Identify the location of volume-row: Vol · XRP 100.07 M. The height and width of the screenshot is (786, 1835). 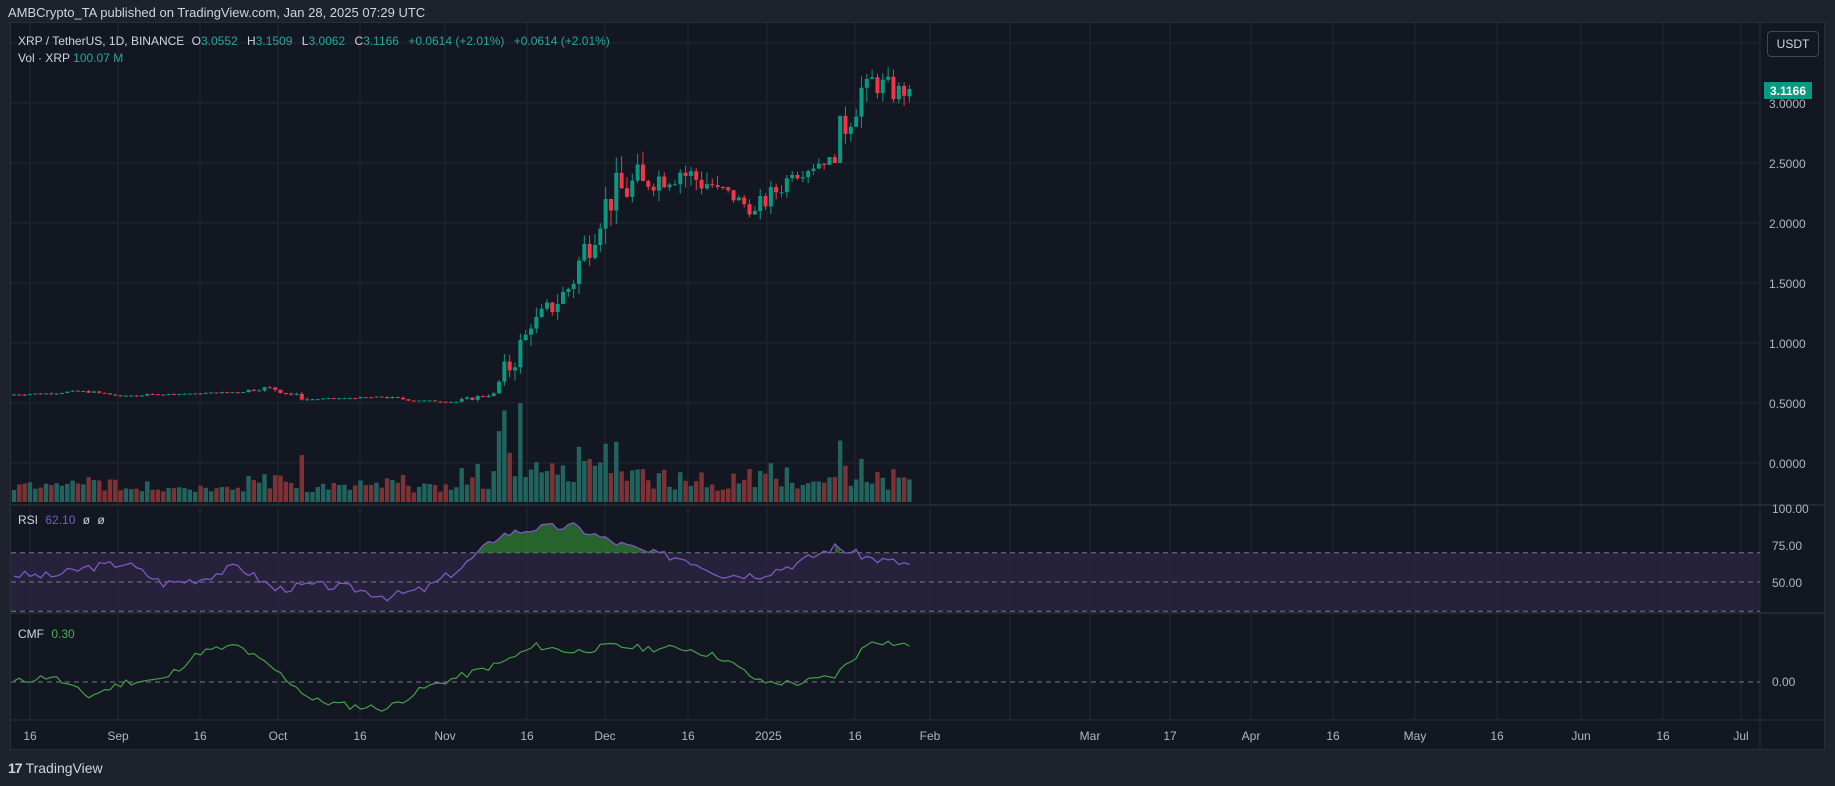
(317, 58).